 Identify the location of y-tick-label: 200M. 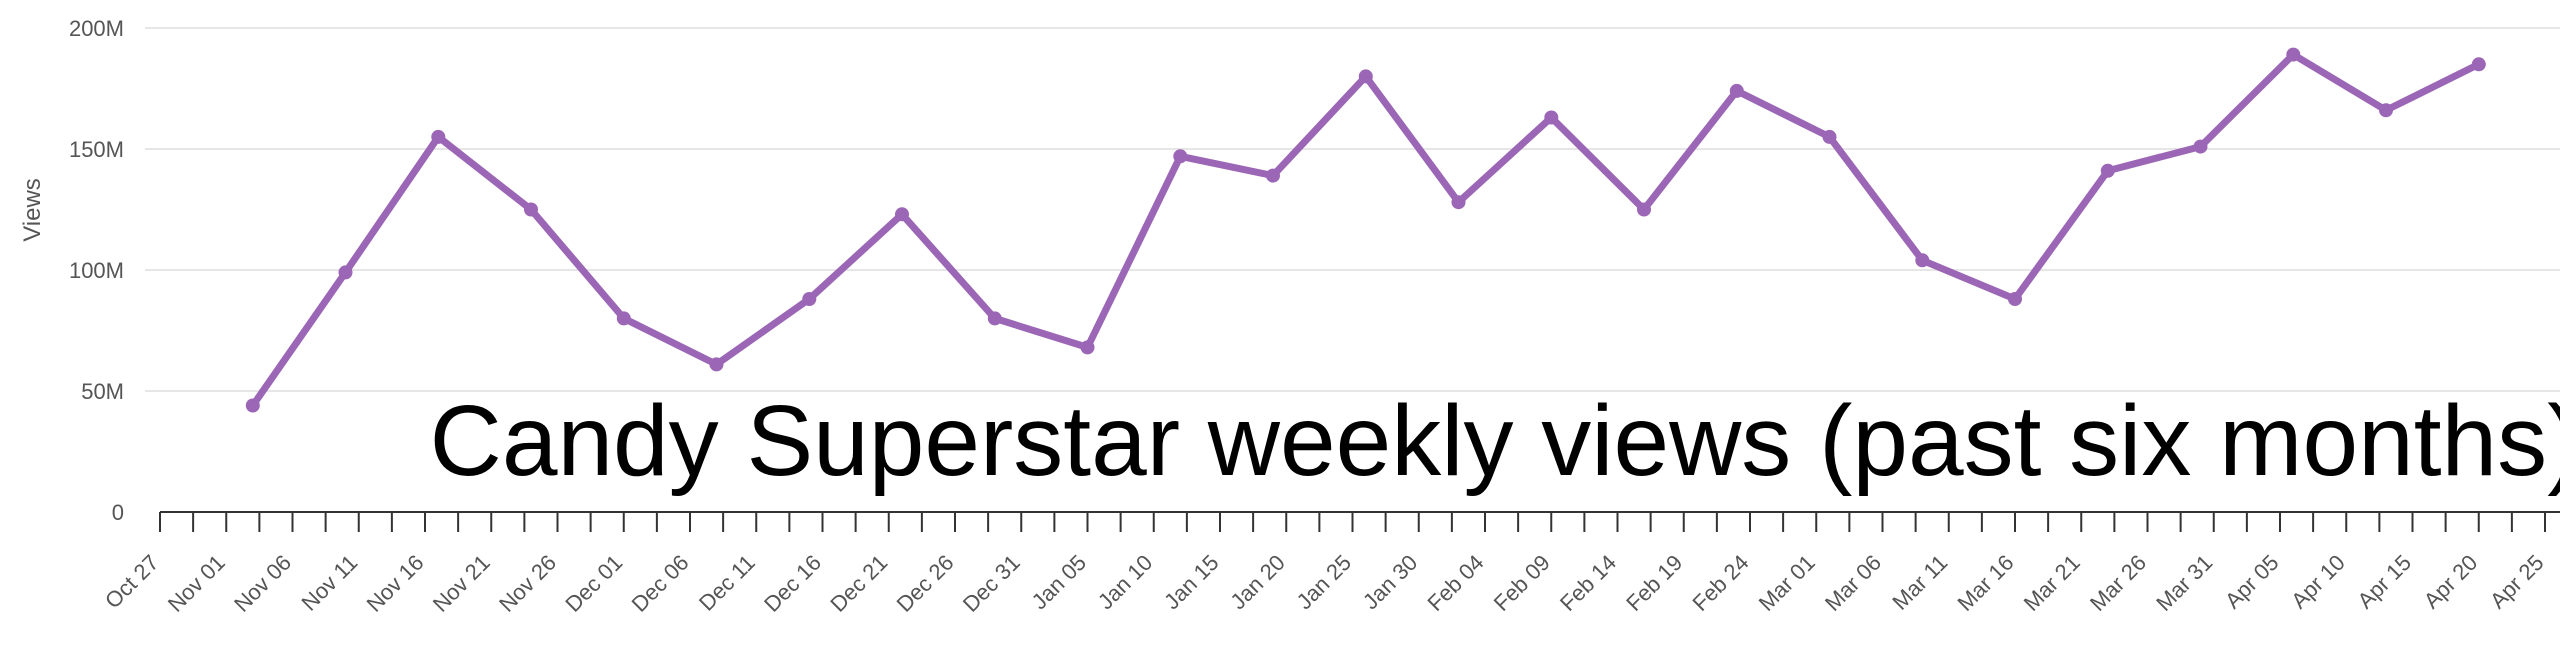
(96, 28).